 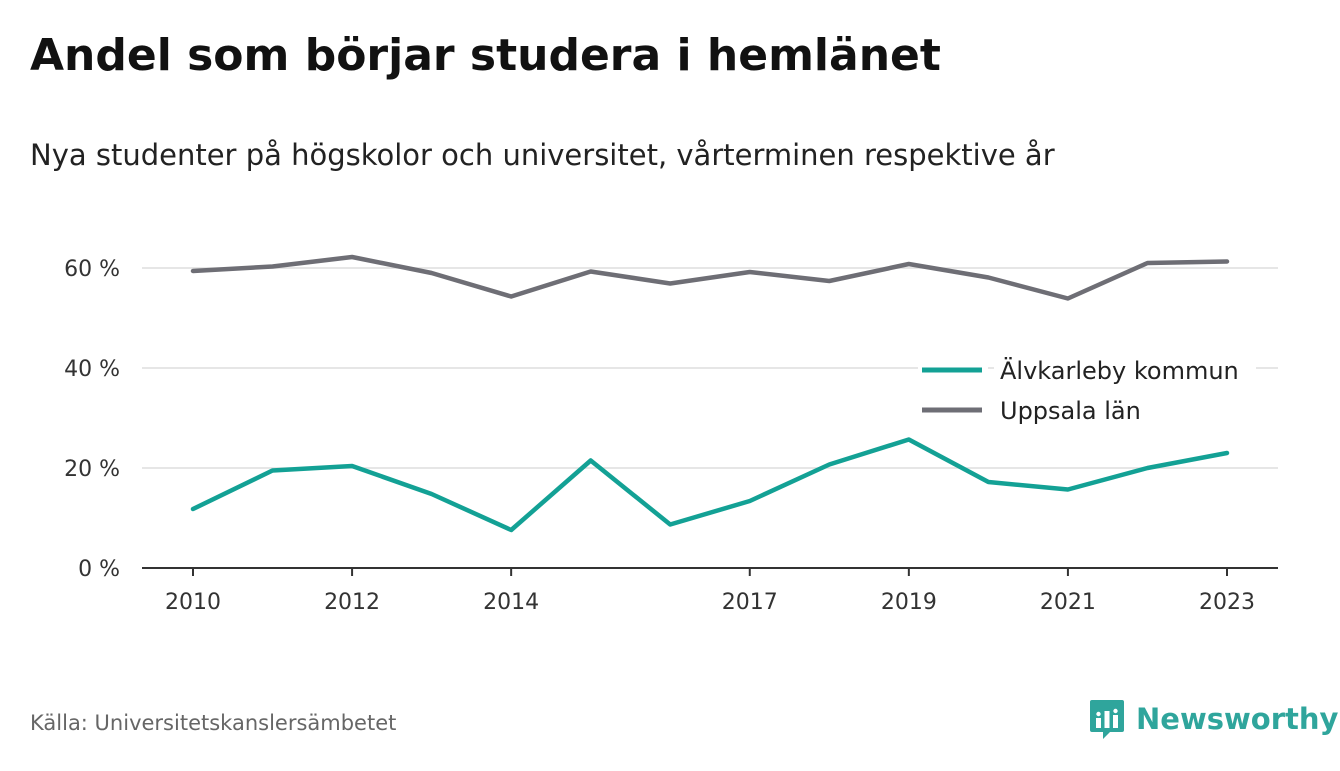 I want to click on x-tick-label: 2012, so click(x=352, y=602).